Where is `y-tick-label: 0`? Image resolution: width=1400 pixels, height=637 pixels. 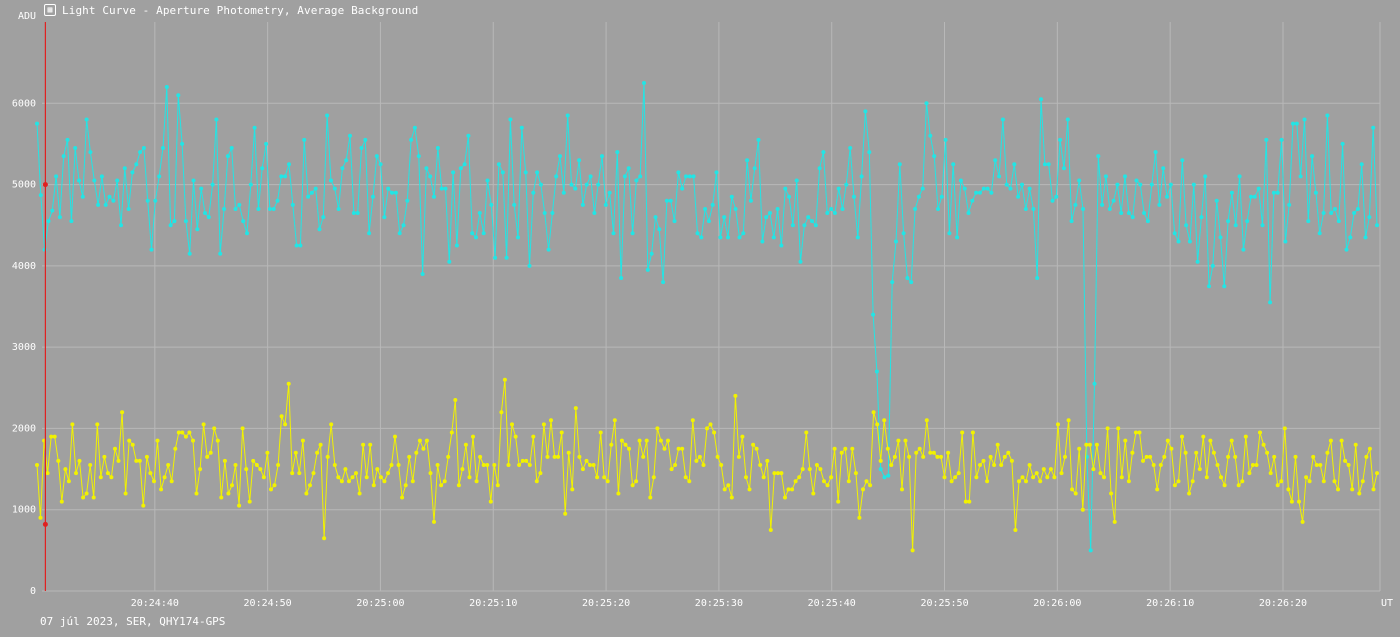 y-tick-label: 0 is located at coordinates (33, 591).